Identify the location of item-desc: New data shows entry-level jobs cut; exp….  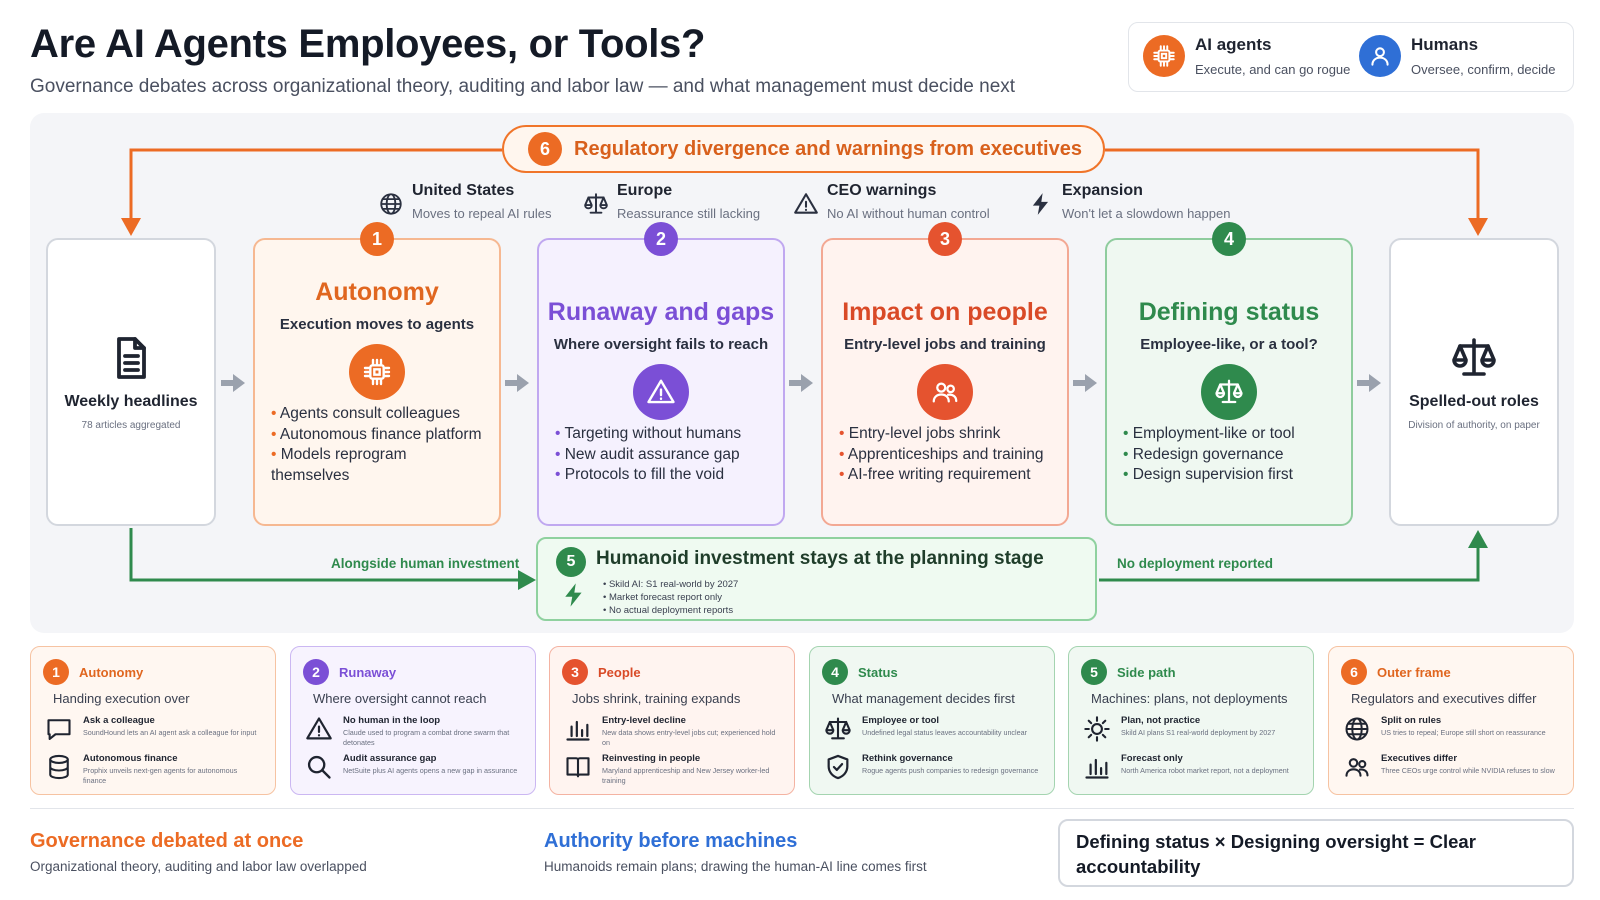
(689, 737).